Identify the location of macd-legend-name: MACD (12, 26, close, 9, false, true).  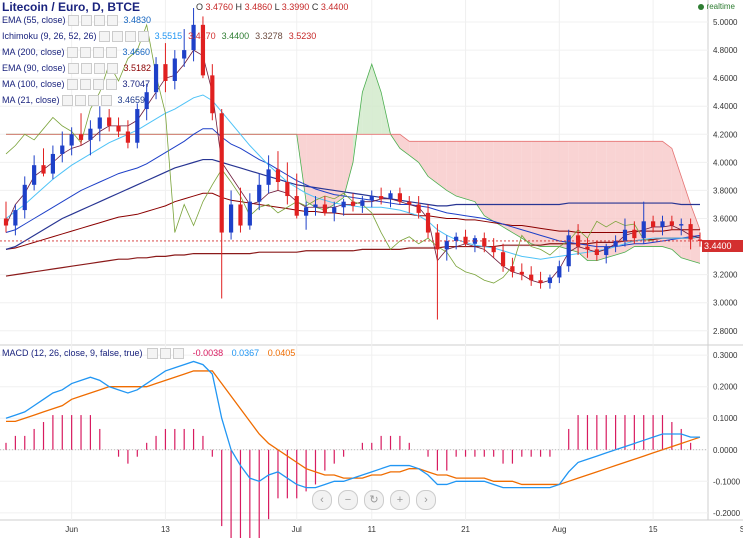
(72, 353).